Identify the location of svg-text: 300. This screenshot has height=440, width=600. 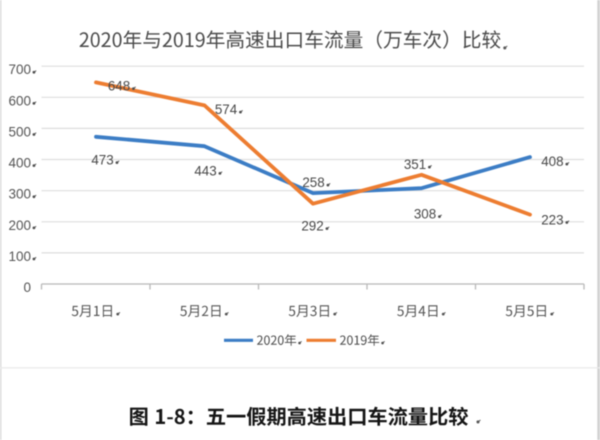
(19, 194).